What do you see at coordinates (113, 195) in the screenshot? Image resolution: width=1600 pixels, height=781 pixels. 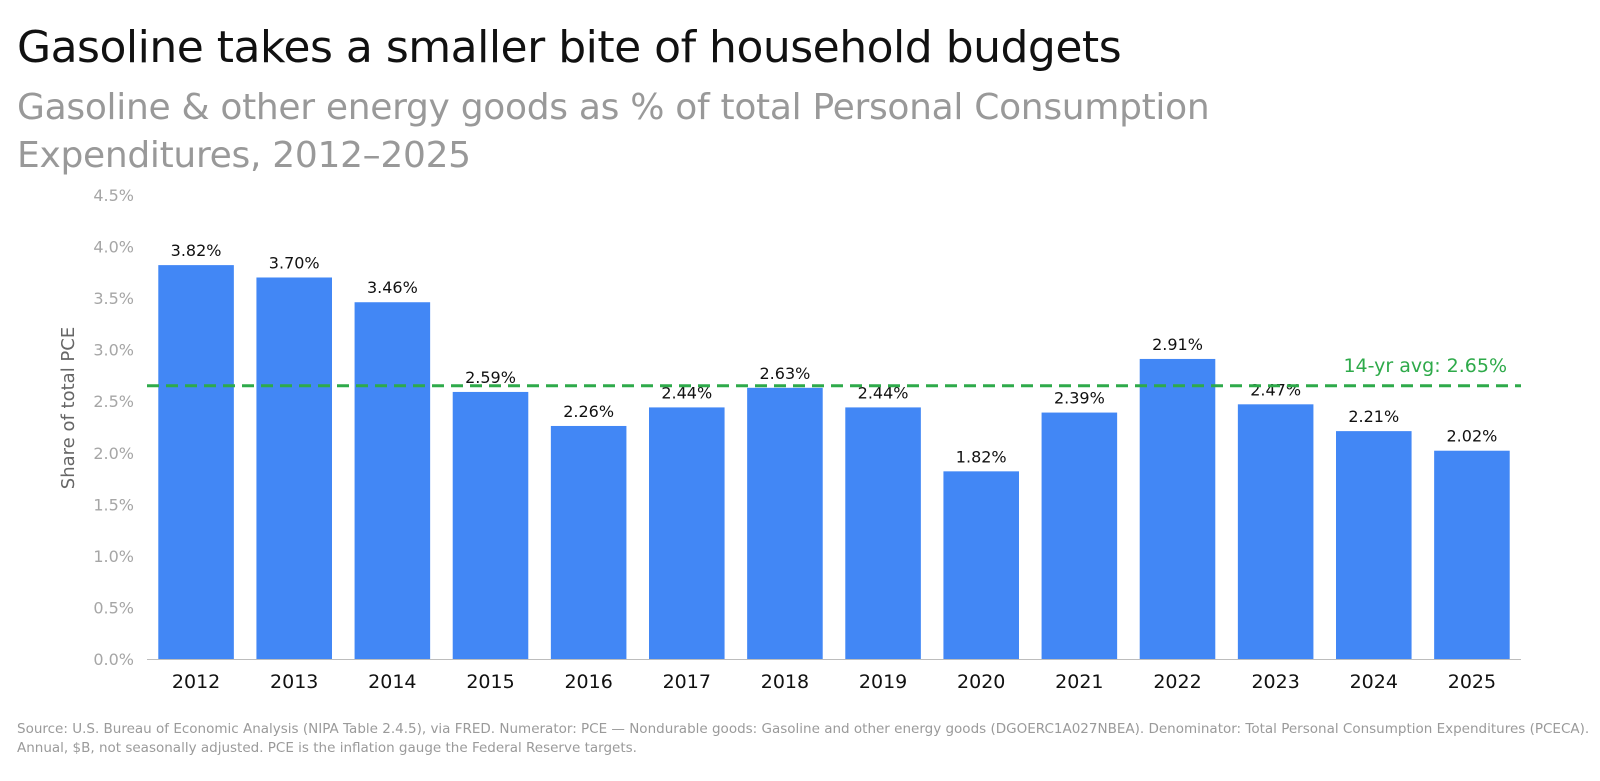 I see `y-tick-label: 4.5%` at bounding box center [113, 195].